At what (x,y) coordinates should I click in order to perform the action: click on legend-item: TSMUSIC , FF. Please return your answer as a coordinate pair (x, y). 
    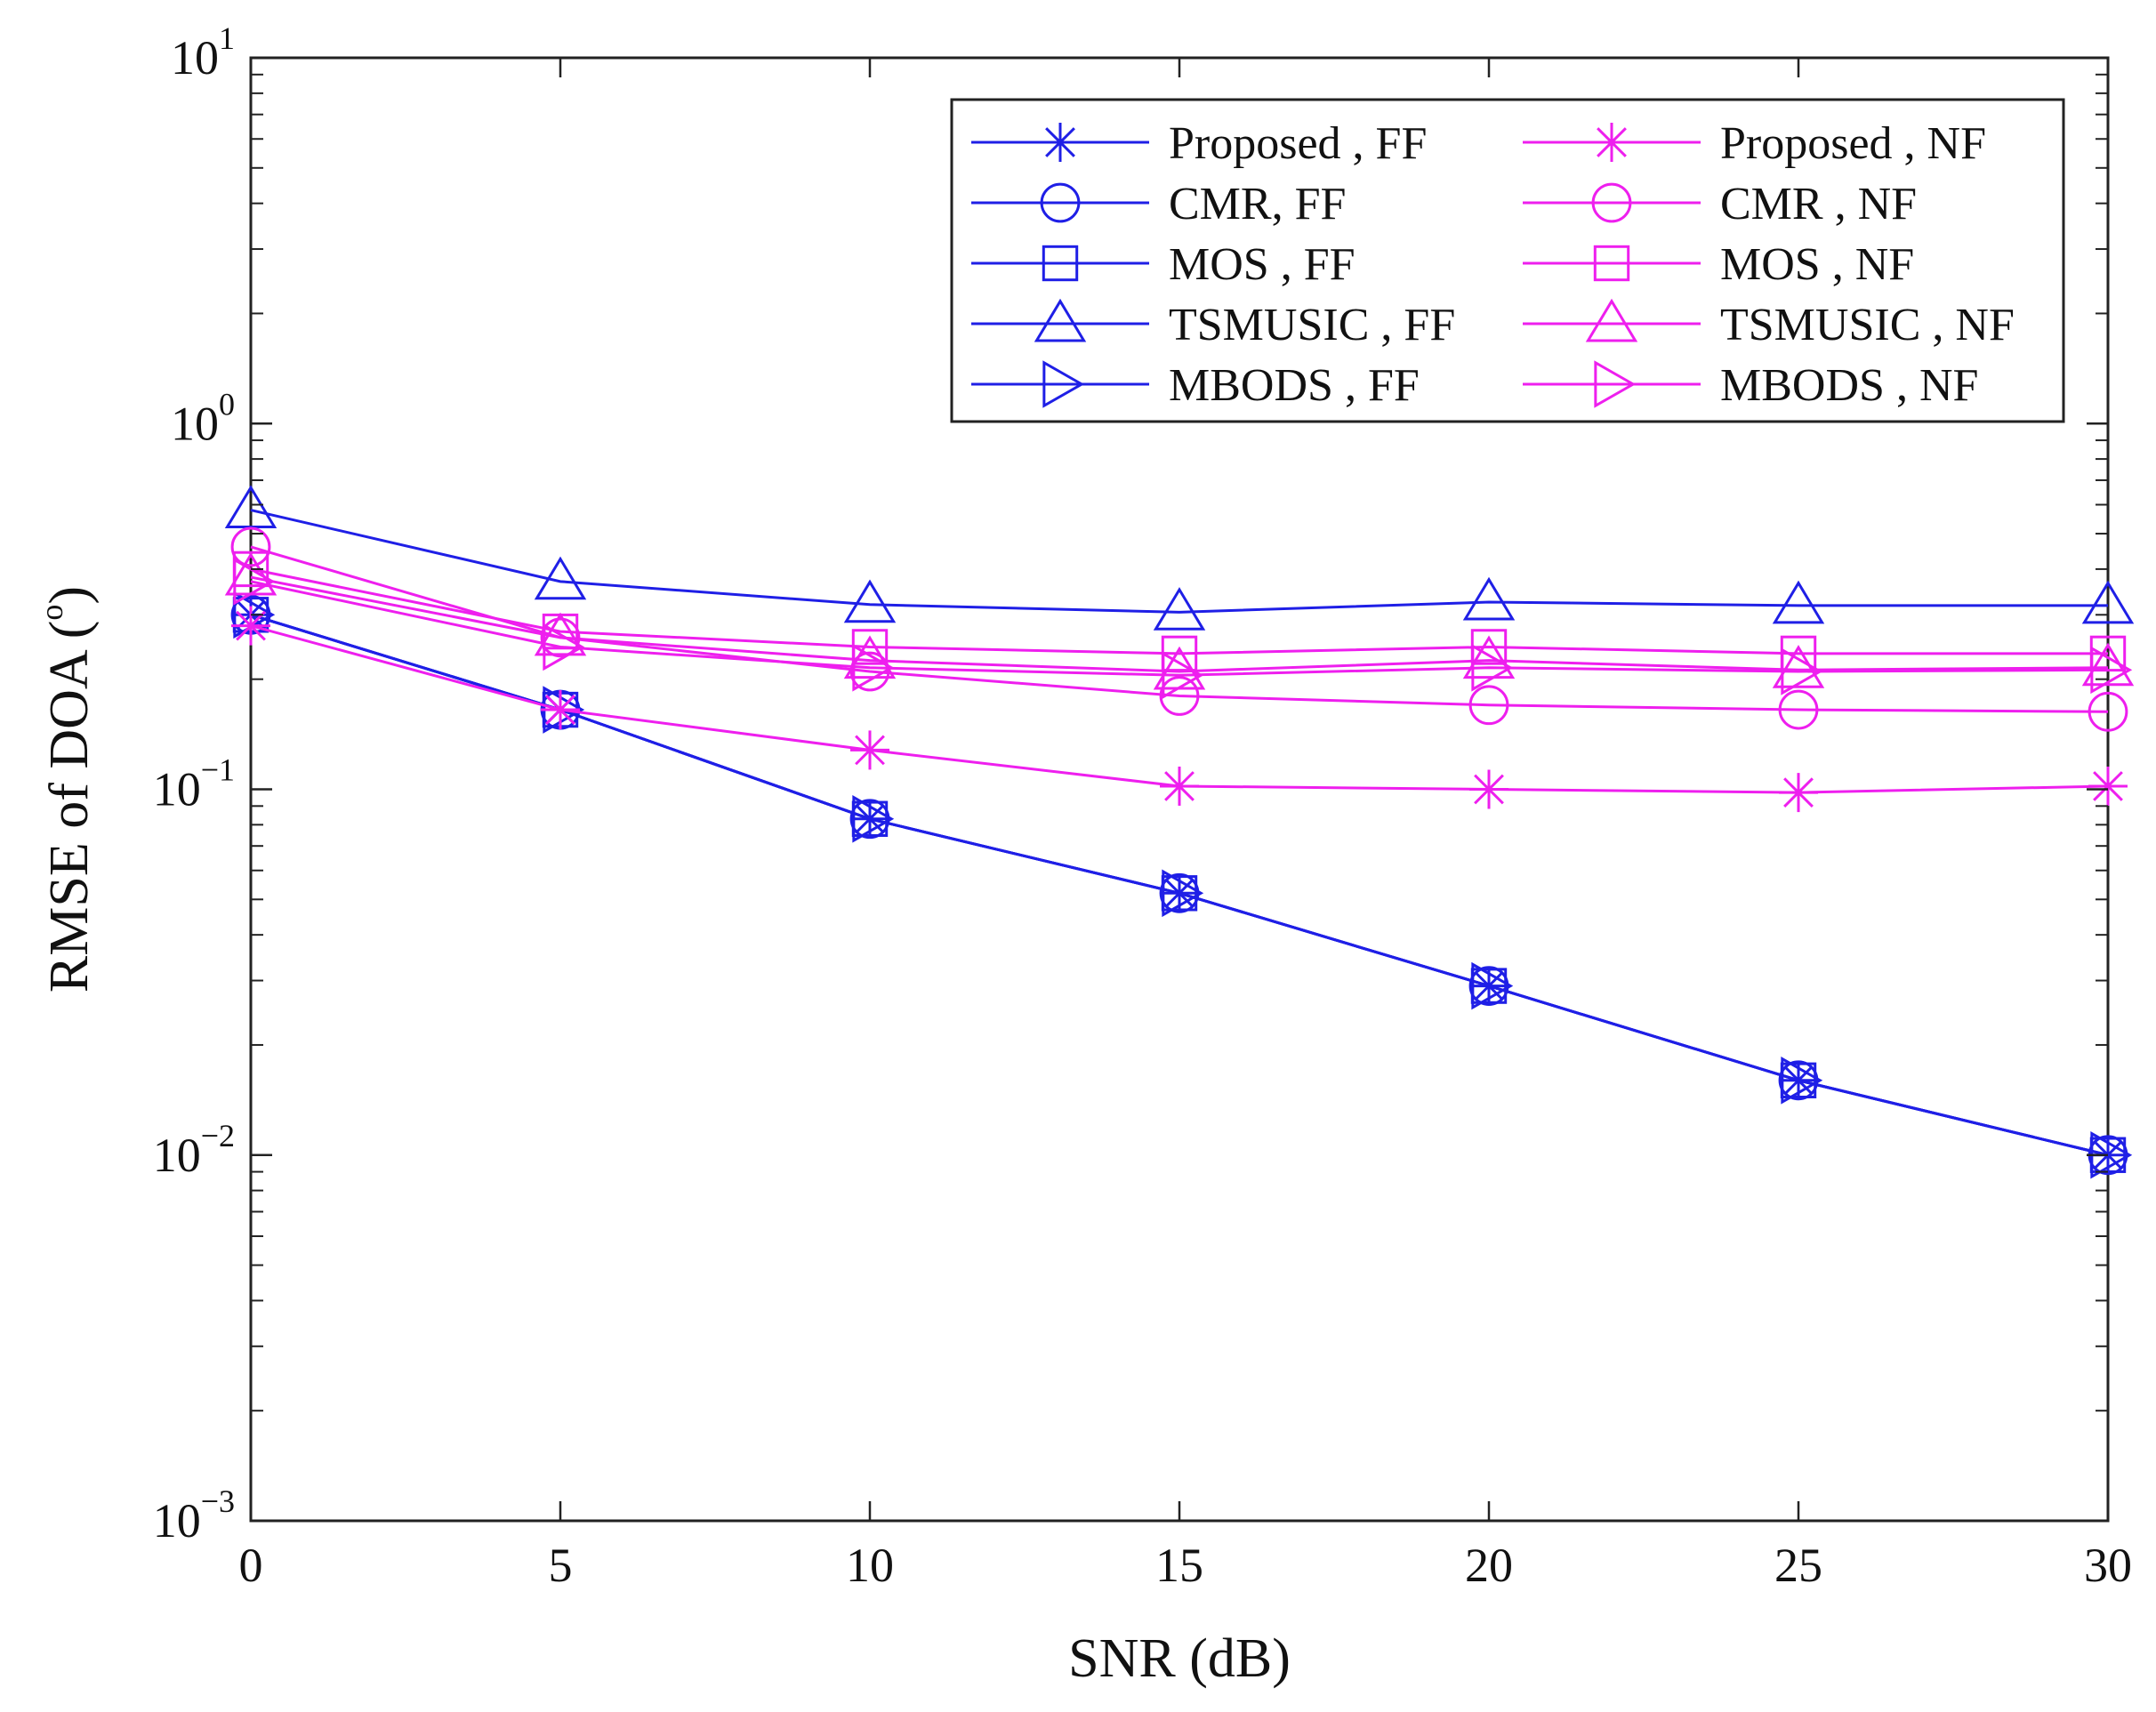
    Looking at the image, I should click on (1213, 324).